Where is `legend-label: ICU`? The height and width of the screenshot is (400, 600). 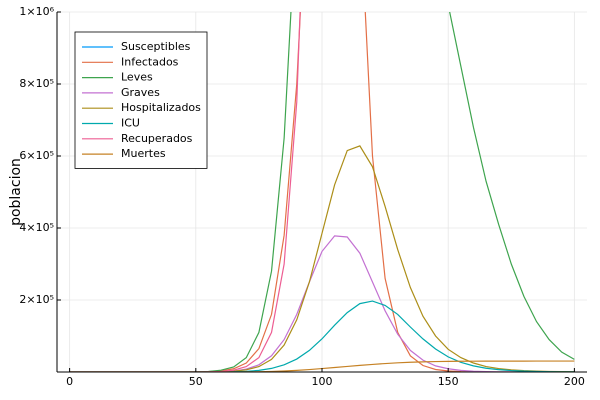
legend-label: ICU is located at coordinates (130, 123).